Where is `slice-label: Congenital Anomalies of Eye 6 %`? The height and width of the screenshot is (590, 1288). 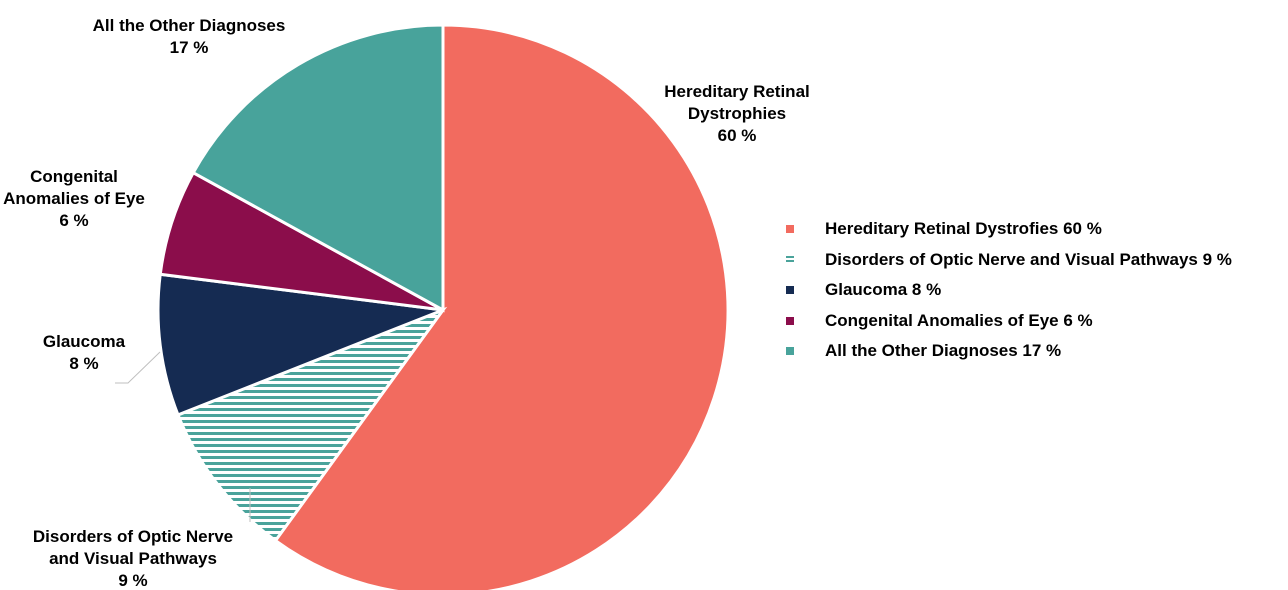
slice-label: Congenital Anomalies of Eye 6 % is located at coordinates (74, 198).